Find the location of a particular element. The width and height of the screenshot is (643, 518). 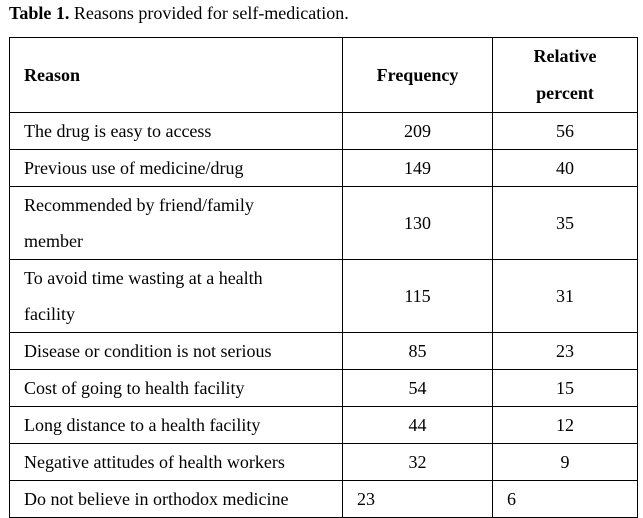

caption-text: Reasons provided for self-medication. is located at coordinates (209, 13).